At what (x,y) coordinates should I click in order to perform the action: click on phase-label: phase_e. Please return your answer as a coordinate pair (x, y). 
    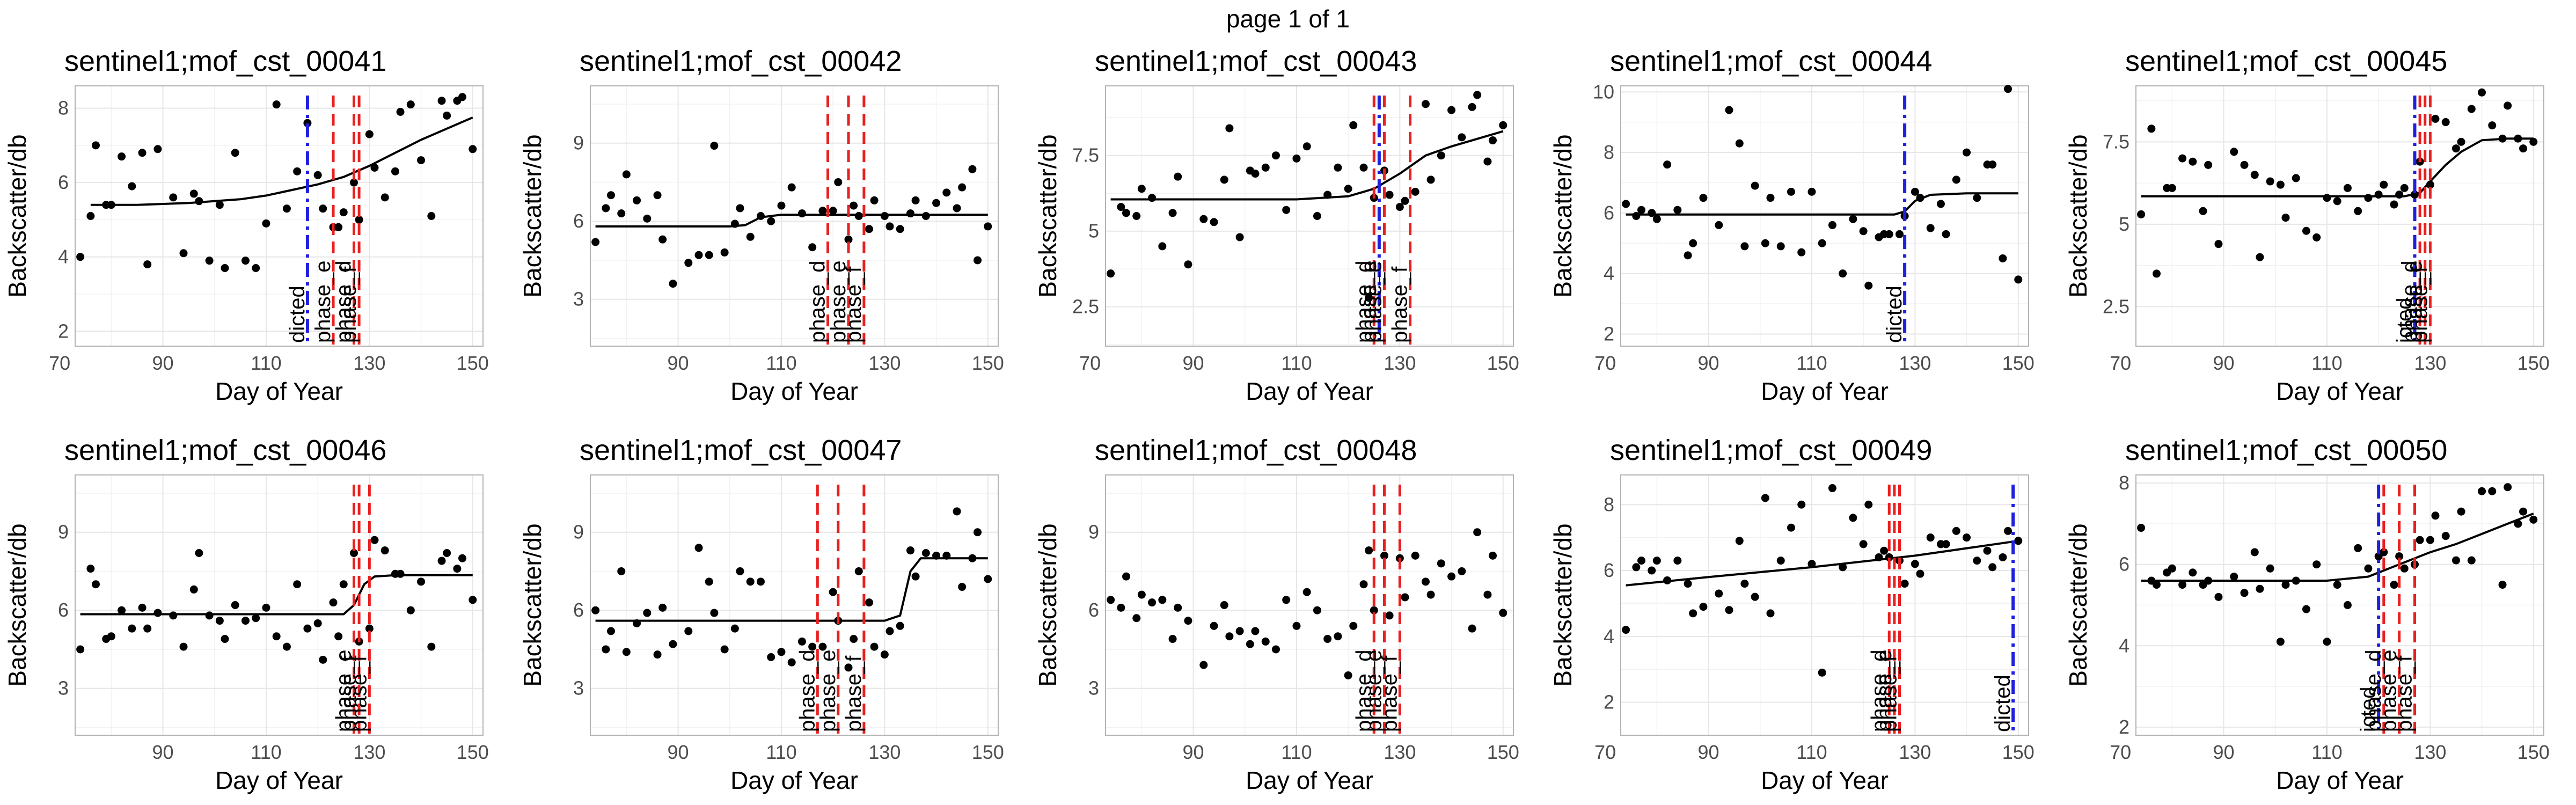
    Looking at the image, I should click on (1374, 691).